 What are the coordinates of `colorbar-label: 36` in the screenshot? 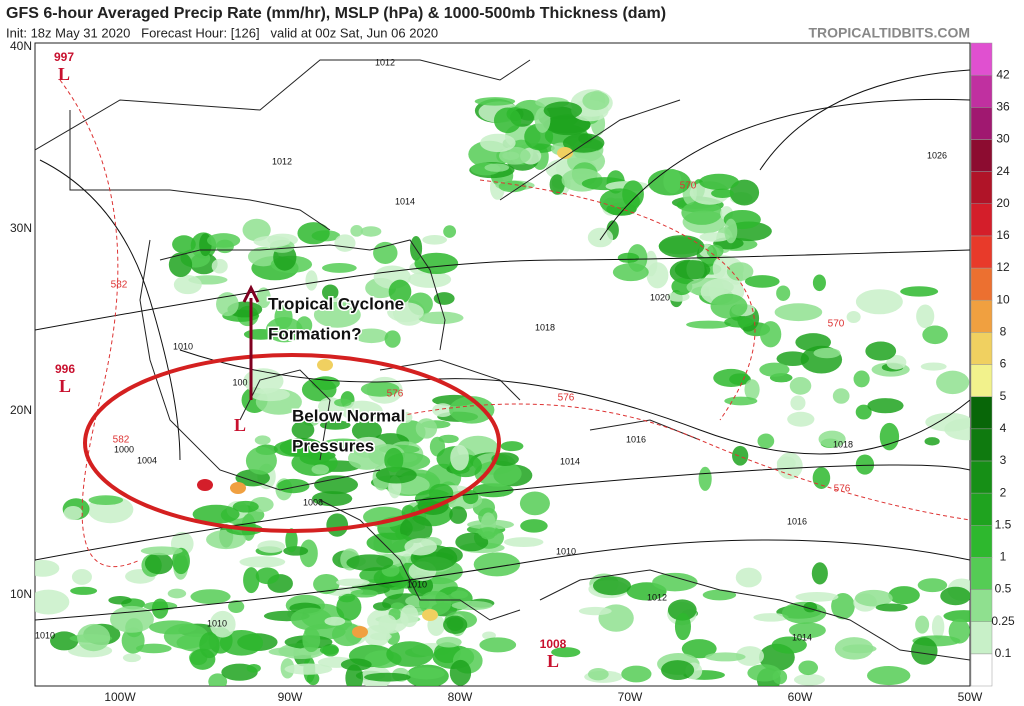 It's located at (1003, 106).